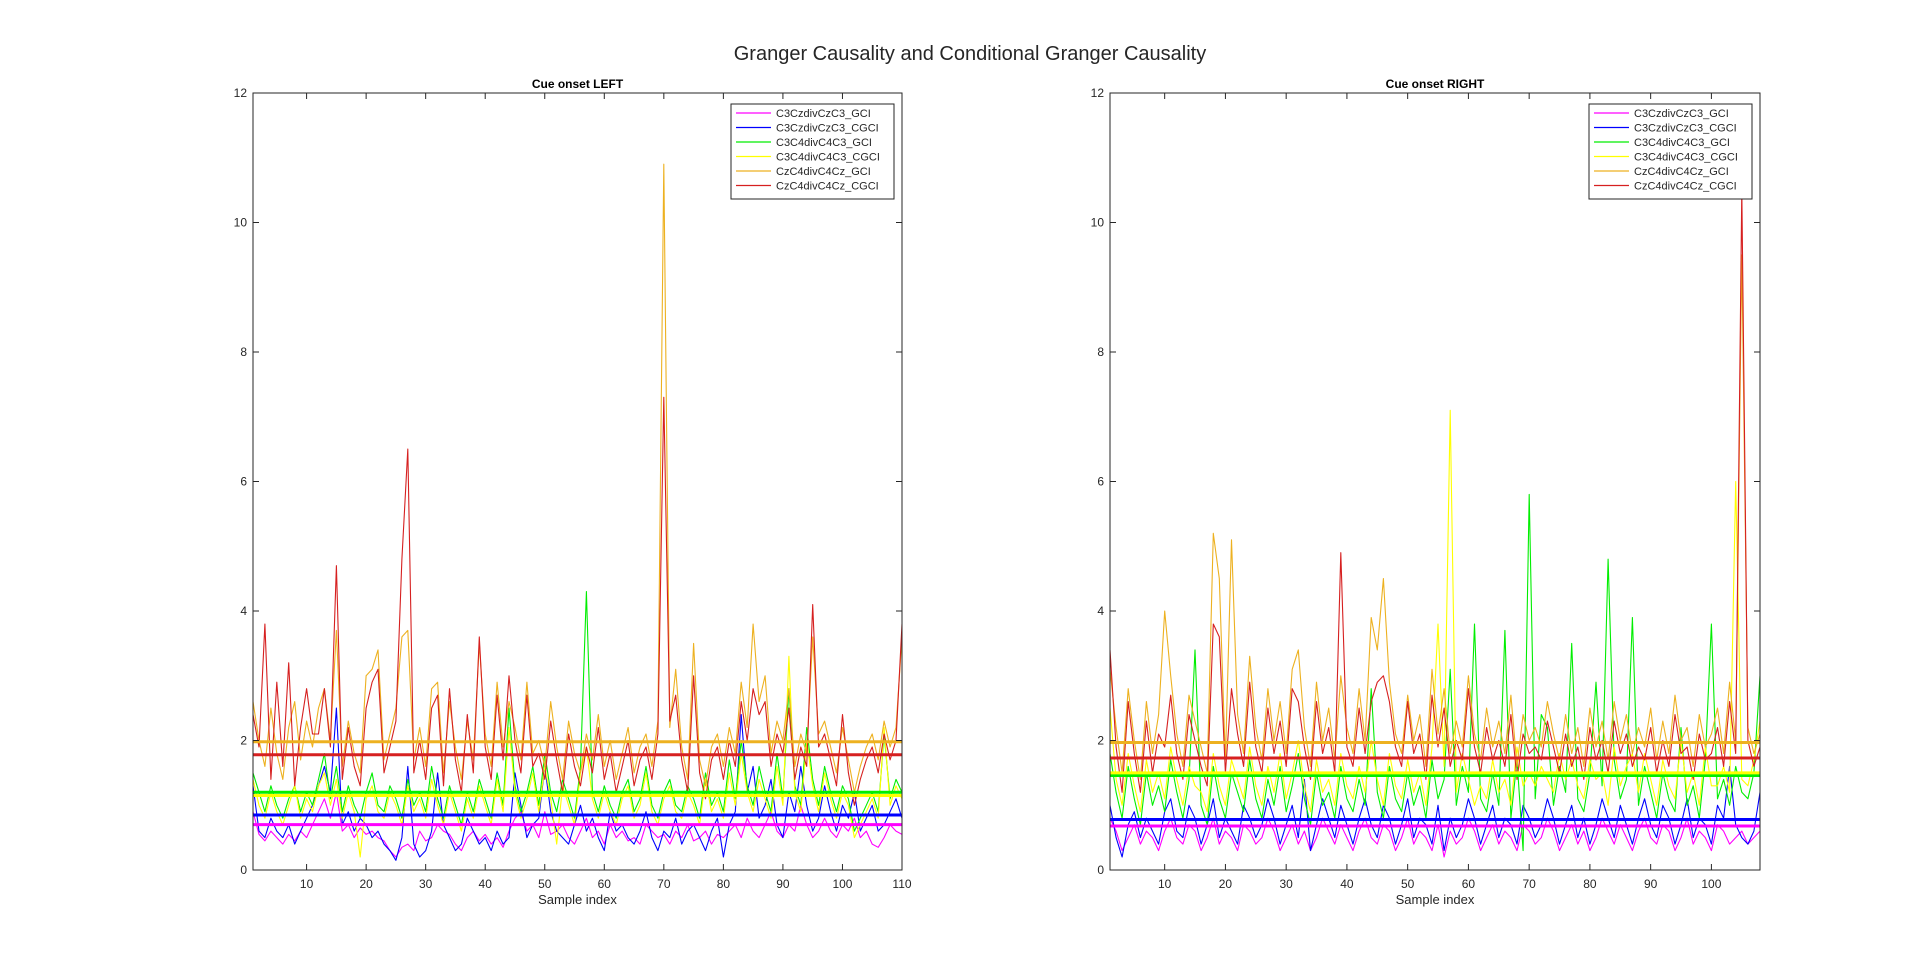  Describe the element at coordinates (1435, 84) in the screenshot. I see `axes-title: Cue onset RIGHT` at that location.